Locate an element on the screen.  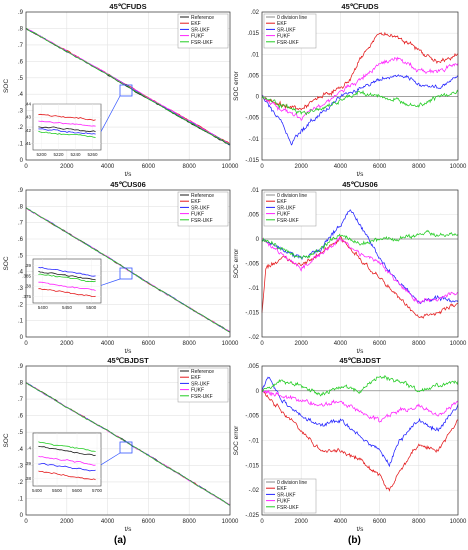
y-tick-label: -.015 is located at coordinates (252, 314).